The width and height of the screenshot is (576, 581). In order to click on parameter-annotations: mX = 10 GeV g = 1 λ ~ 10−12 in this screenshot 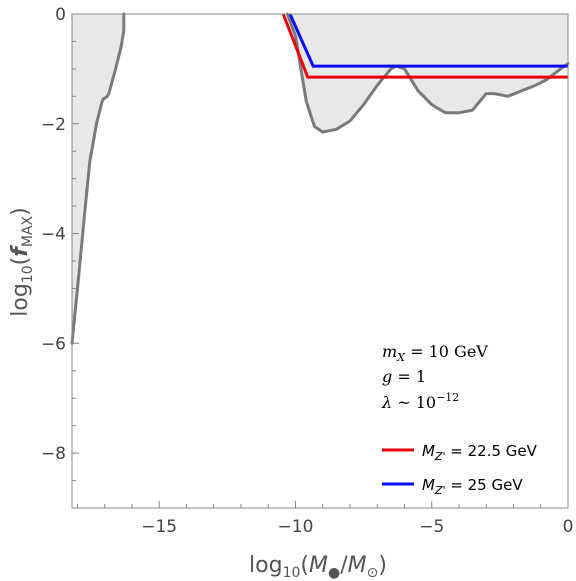, I will do `click(434, 377)`.